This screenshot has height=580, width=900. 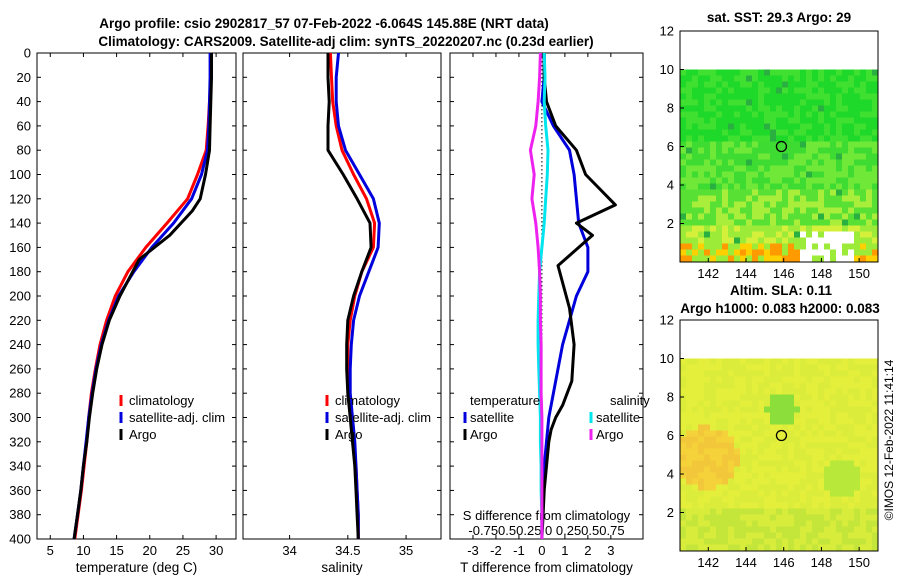 I want to click on depth-tick-label: 380, so click(x=20, y=514).